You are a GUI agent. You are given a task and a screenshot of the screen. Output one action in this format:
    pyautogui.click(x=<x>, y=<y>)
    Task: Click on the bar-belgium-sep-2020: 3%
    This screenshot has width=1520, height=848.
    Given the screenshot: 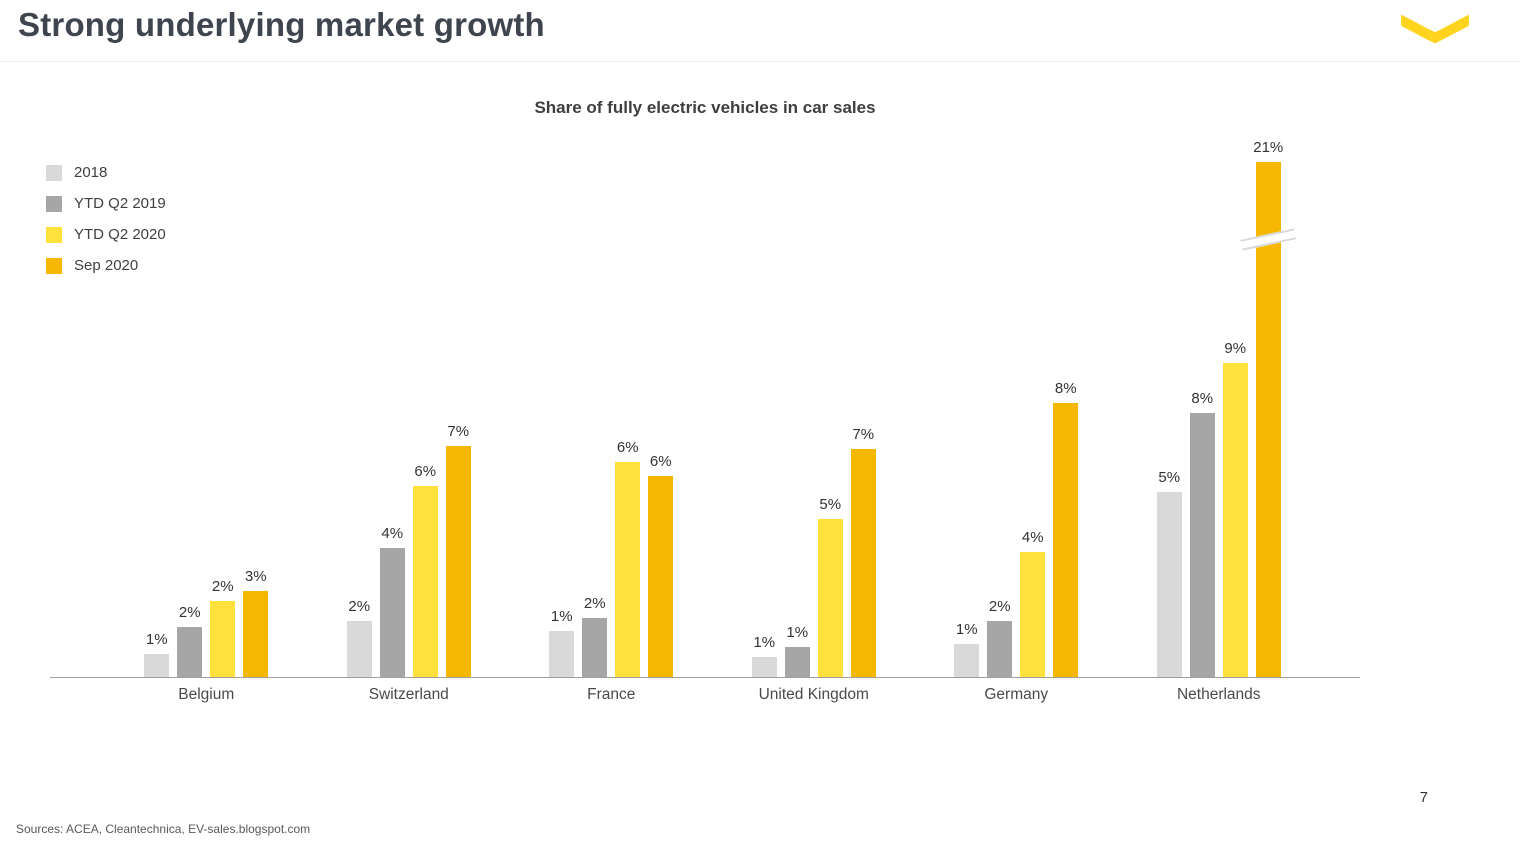 What is the action you would take?
    pyautogui.click(x=256, y=622)
    